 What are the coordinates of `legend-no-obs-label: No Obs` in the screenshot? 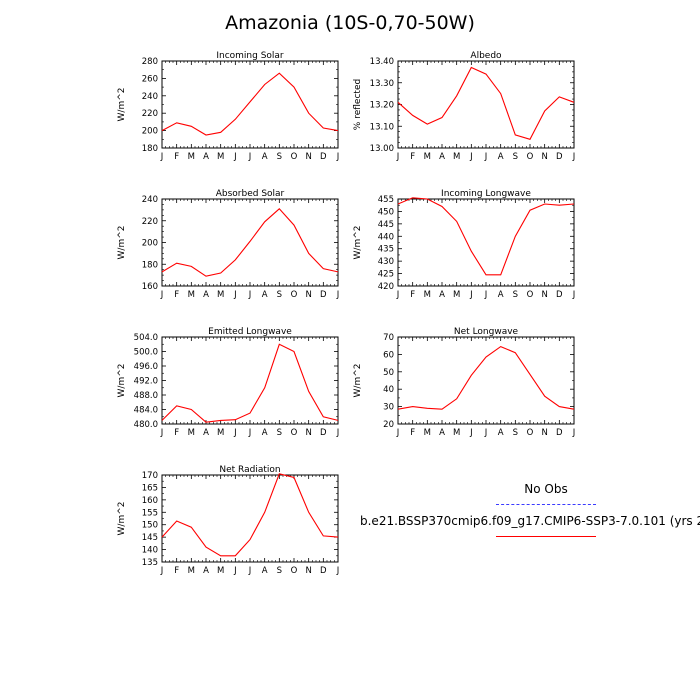 It's located at (546, 489).